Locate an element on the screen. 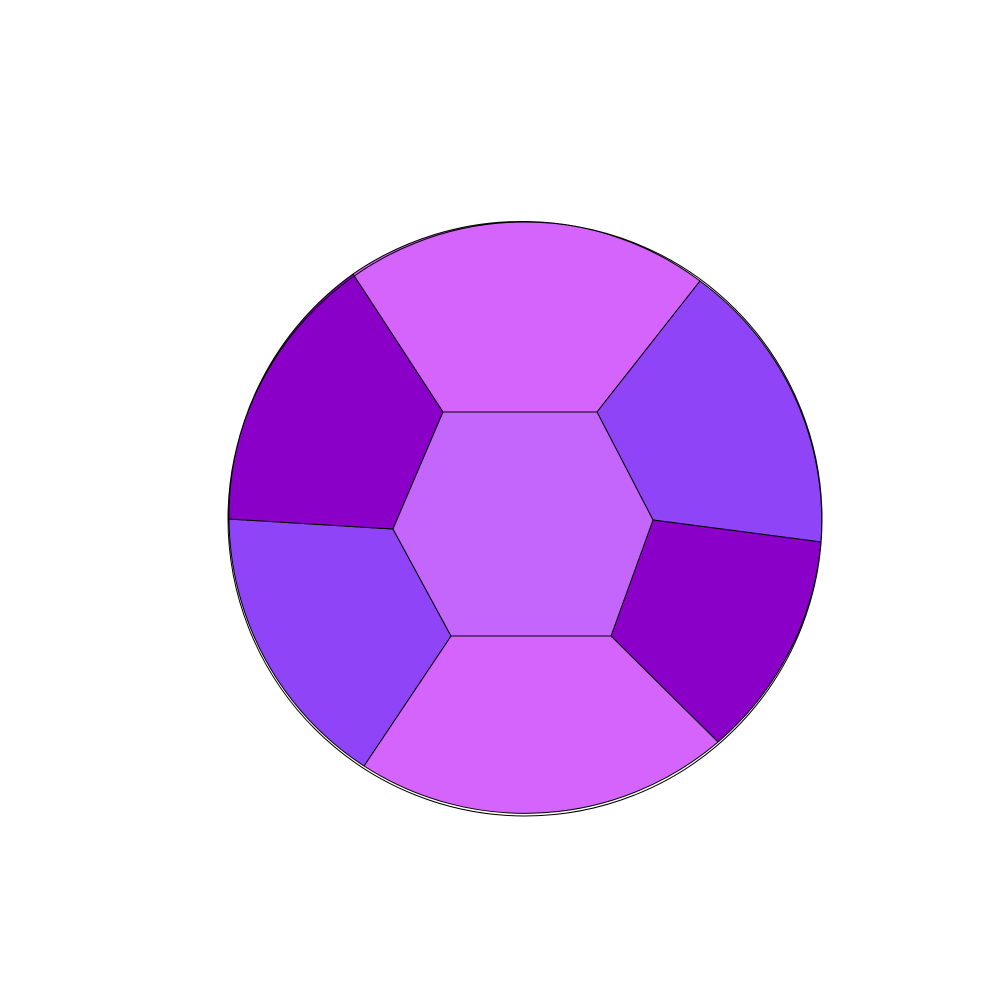 This screenshot has height=1000, width=1000. facet-bottom is located at coordinates (541, 724).